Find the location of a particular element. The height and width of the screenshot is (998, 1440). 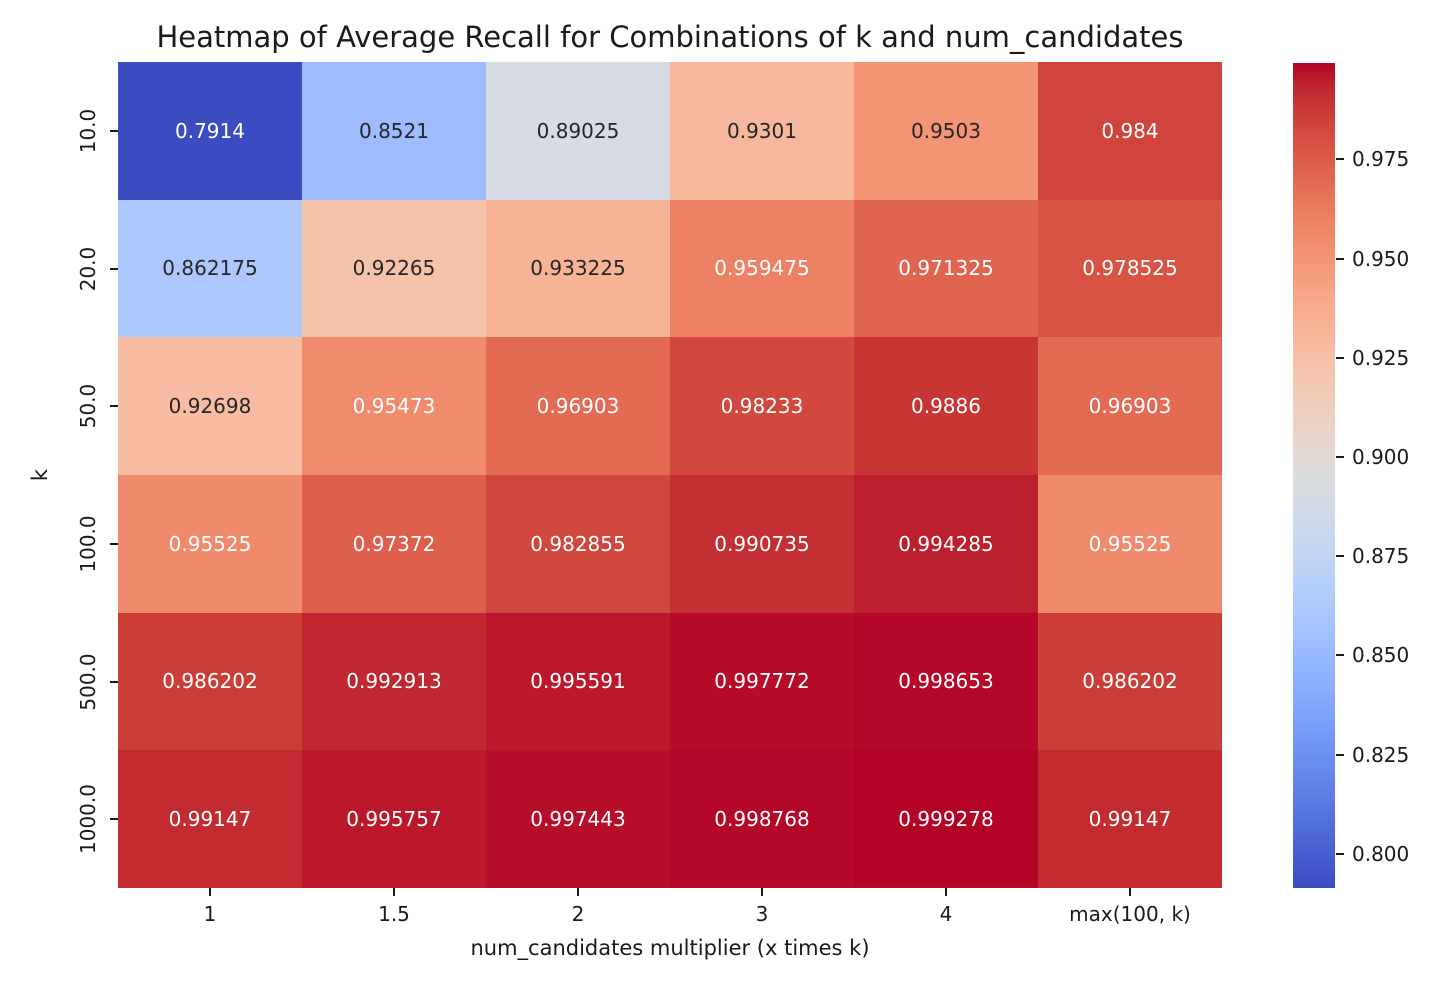

heatmap-cell-r1c1: 0.92265 is located at coordinates (394, 268).